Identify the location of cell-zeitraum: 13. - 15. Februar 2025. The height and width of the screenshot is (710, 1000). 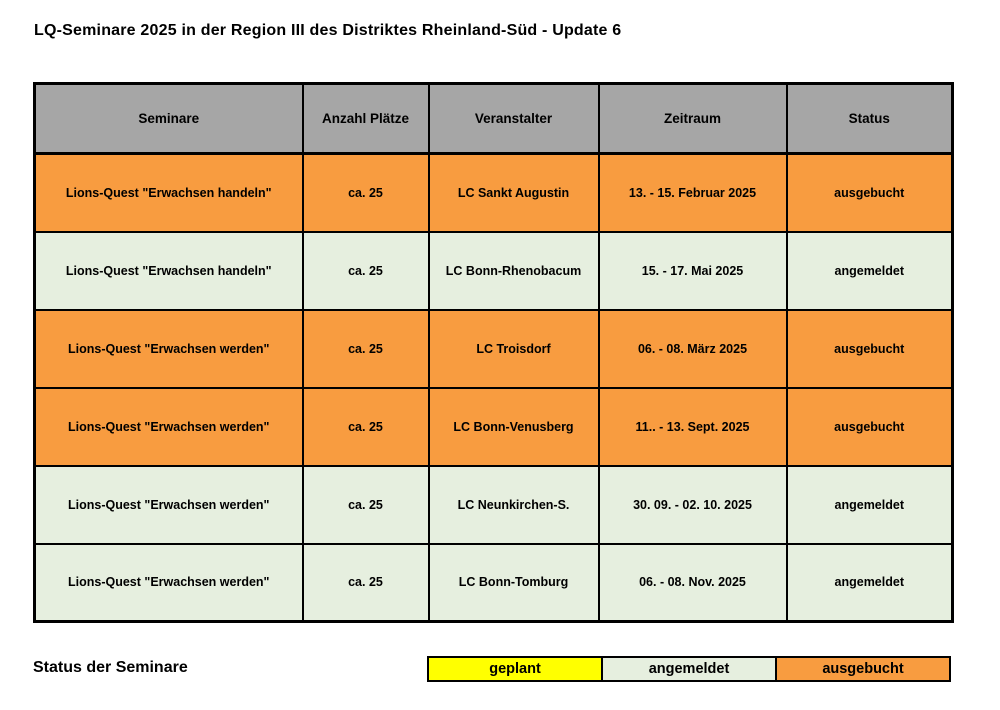
(692, 192).